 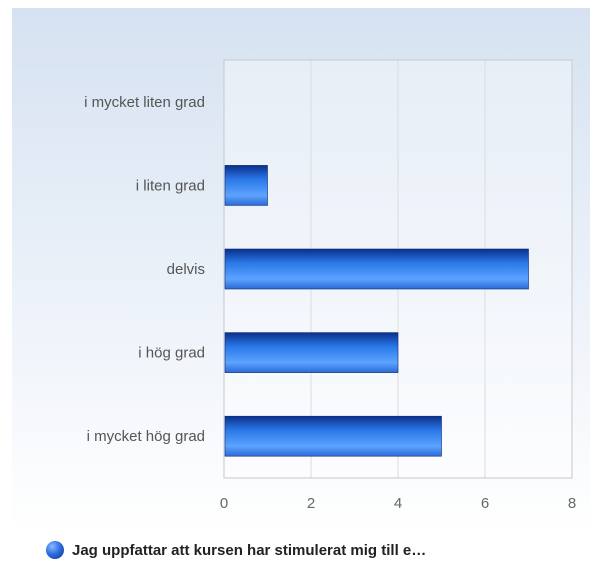 What do you see at coordinates (170, 185) in the screenshot?
I see `category-label: i liten grad` at bounding box center [170, 185].